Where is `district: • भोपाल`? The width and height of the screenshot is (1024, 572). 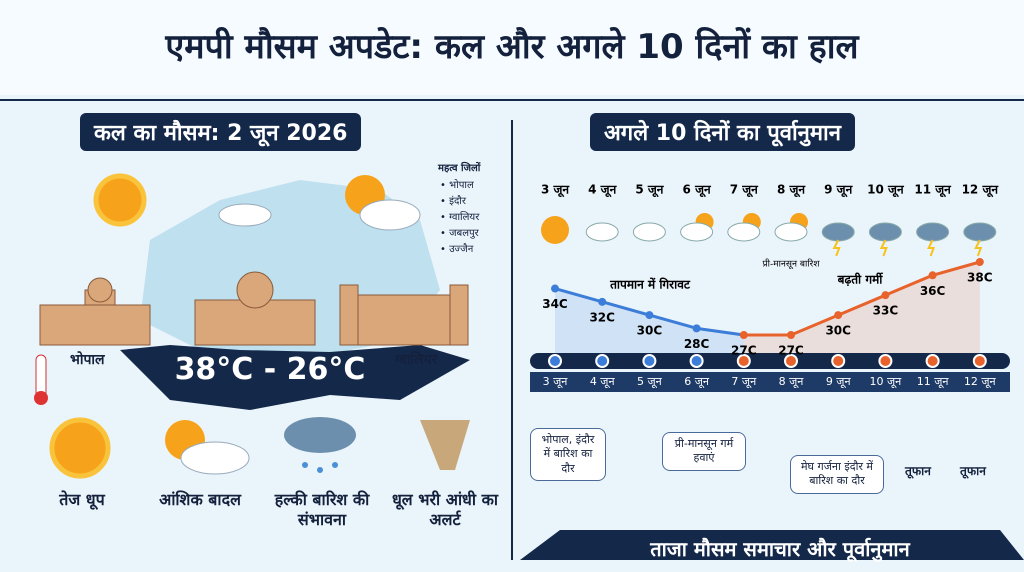 district: • भोपाल is located at coordinates (457, 185).